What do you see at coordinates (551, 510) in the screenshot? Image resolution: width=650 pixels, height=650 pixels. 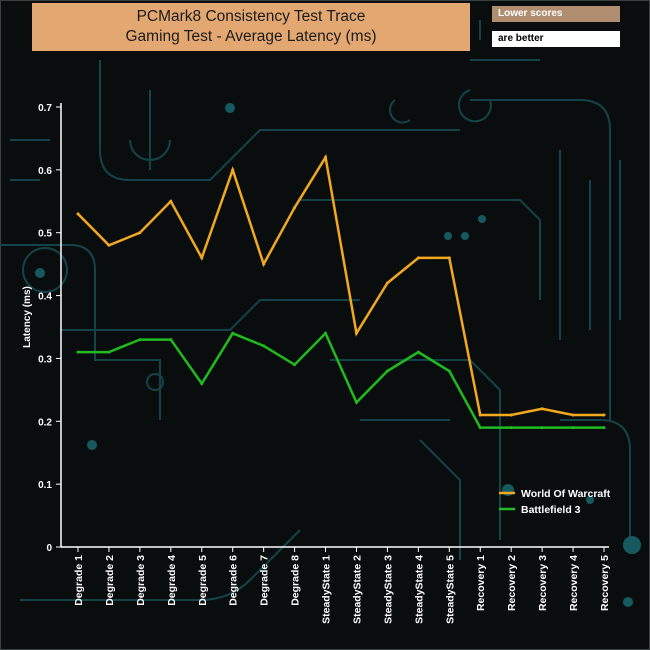 I see `legend-label: Battlefield 3` at bounding box center [551, 510].